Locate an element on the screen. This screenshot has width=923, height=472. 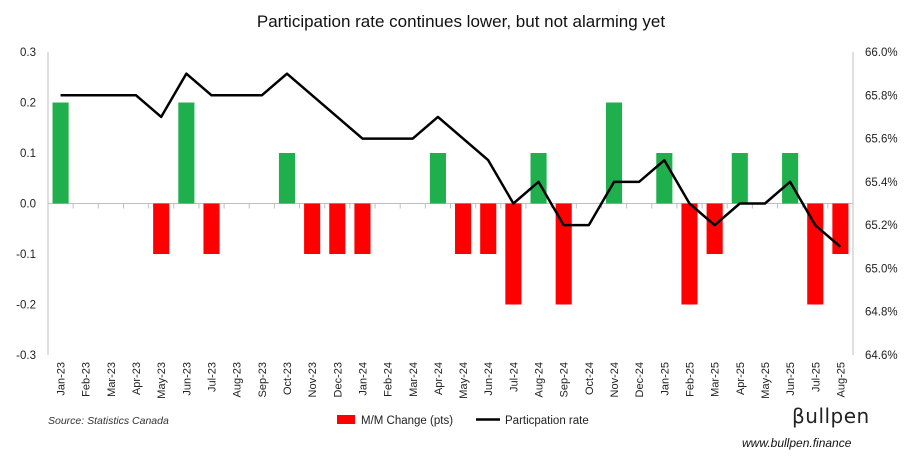
x-tick-label: Apr-24 is located at coordinates (439, 378).